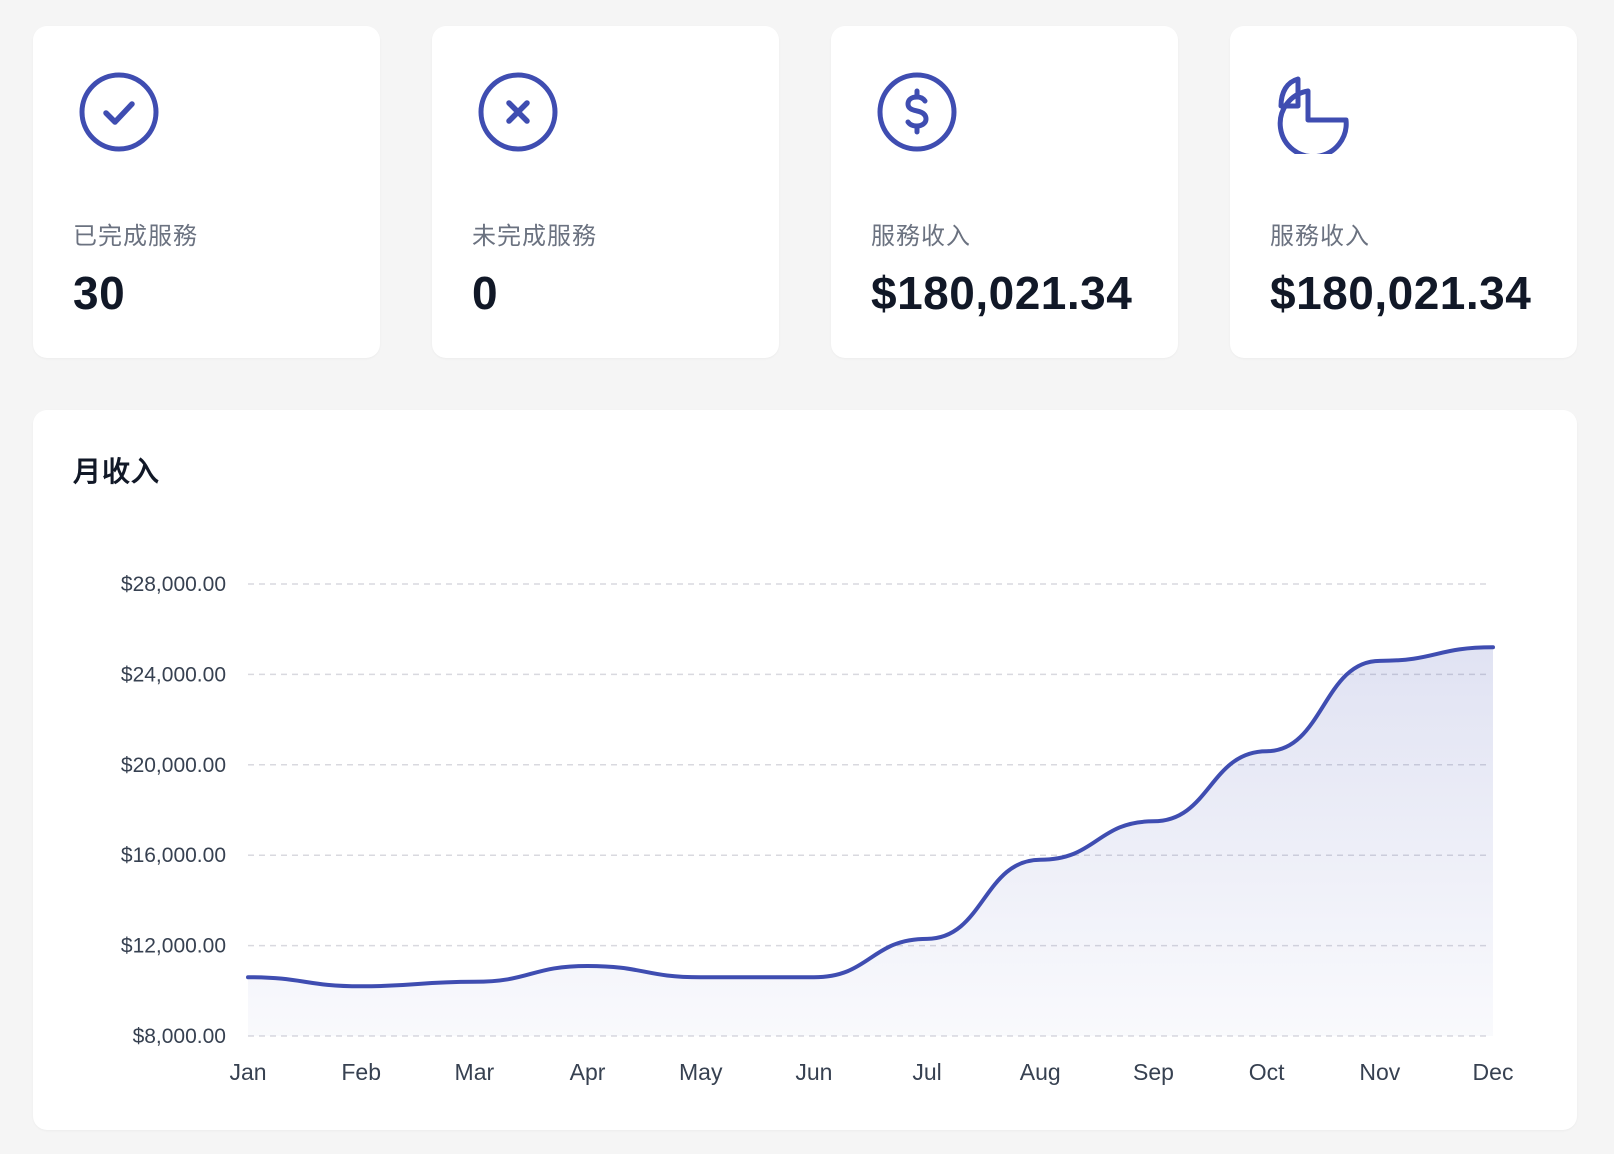 This screenshot has width=1614, height=1154. Describe the element at coordinates (813, 1072) in the screenshot. I see `x-tick-label: Jun` at that location.